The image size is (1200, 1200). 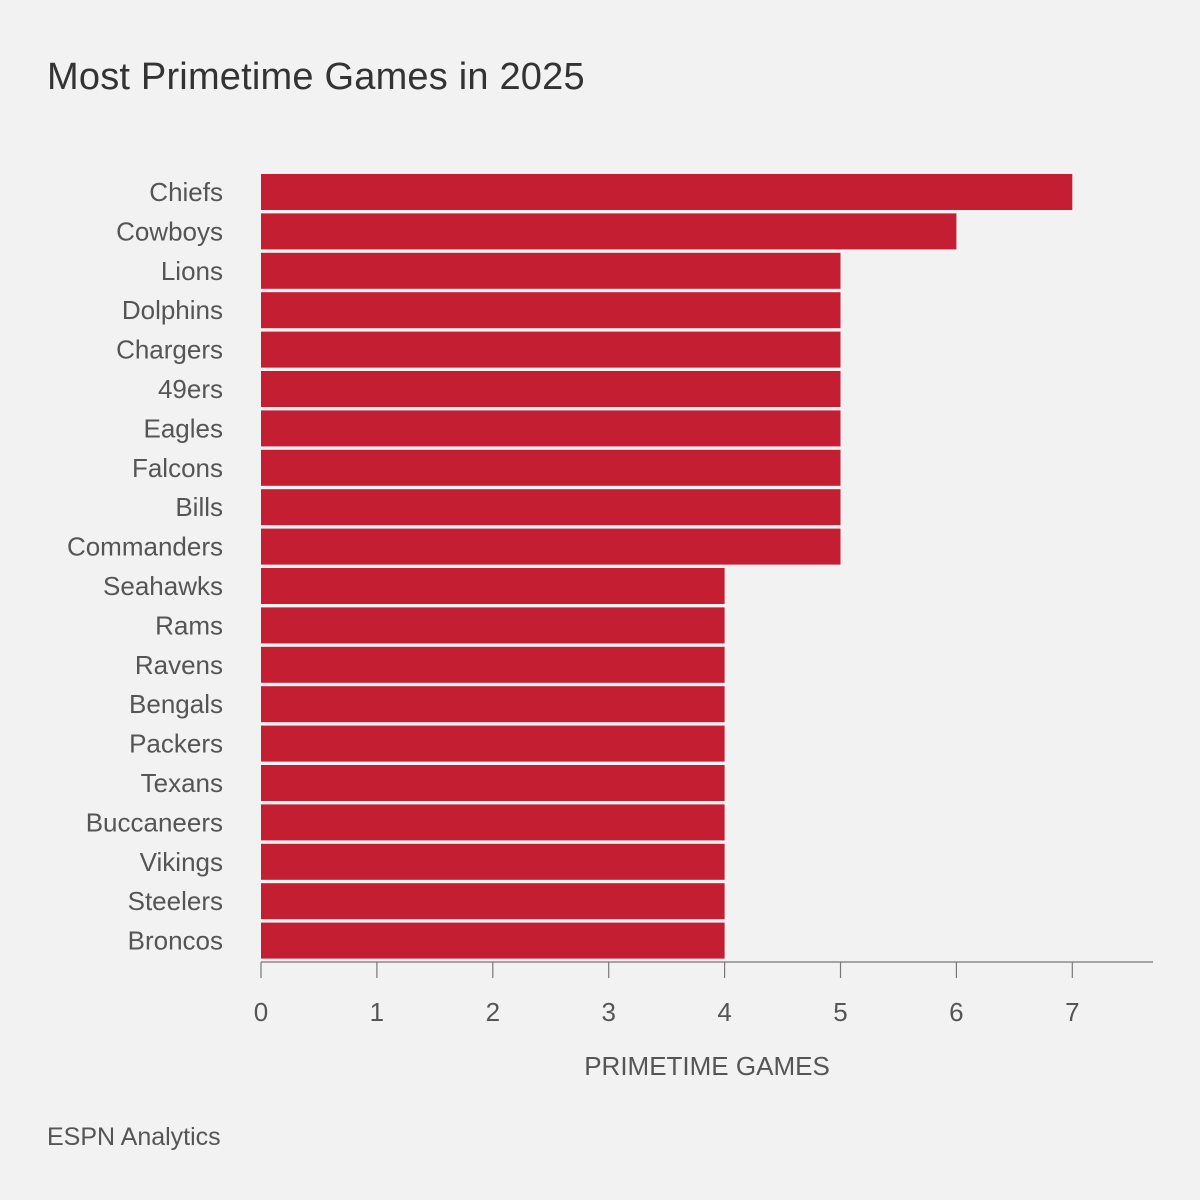 What do you see at coordinates (181, 862) in the screenshot?
I see `category-label-vikings: Vikings` at bounding box center [181, 862].